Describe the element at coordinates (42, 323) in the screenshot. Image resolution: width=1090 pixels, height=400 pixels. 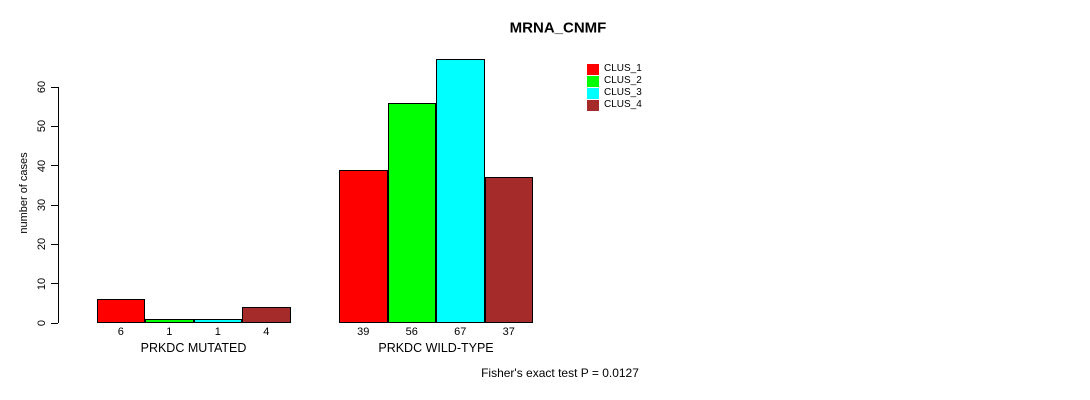
I see `y-tick-label: 0` at that location.